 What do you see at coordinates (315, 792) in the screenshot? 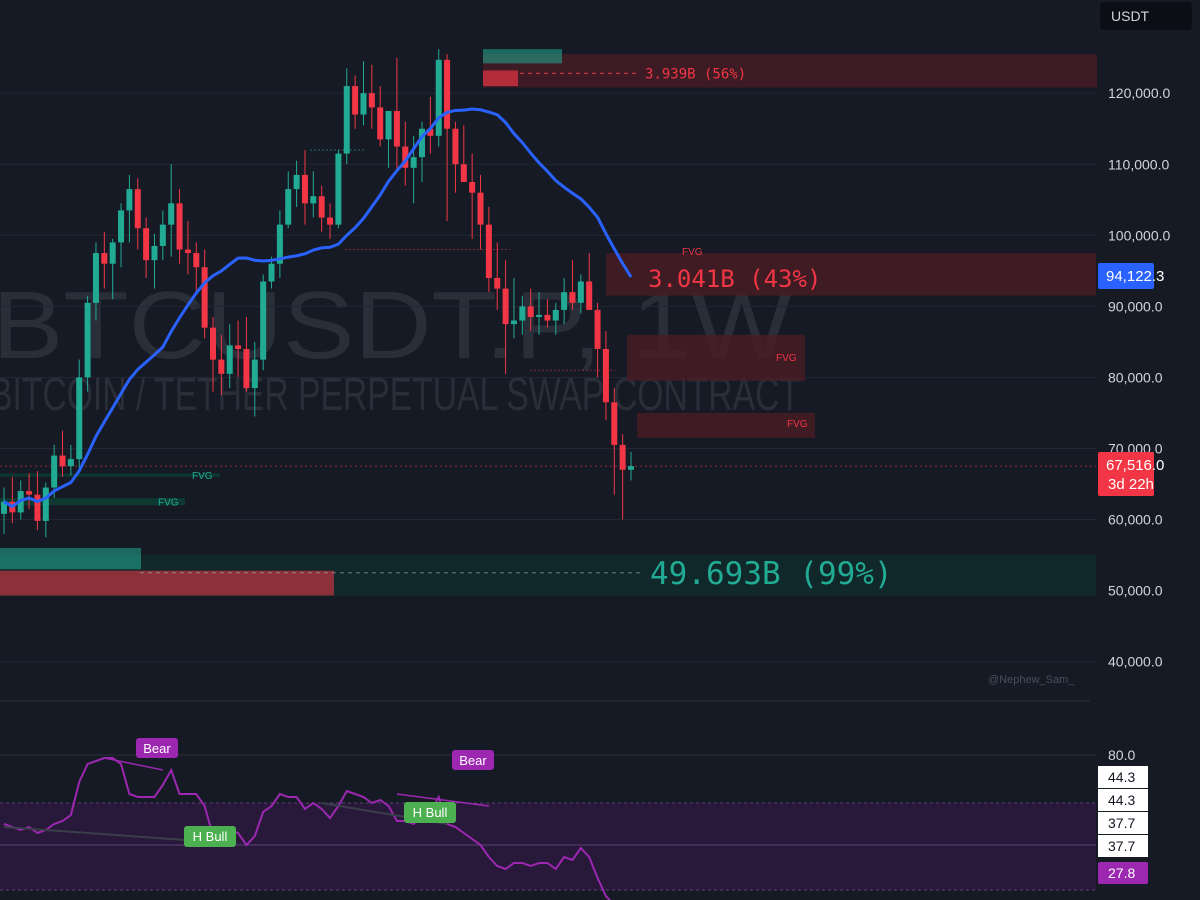
I see `rsi-divergence-labels: Bear H Bull H Bull Bear` at bounding box center [315, 792].